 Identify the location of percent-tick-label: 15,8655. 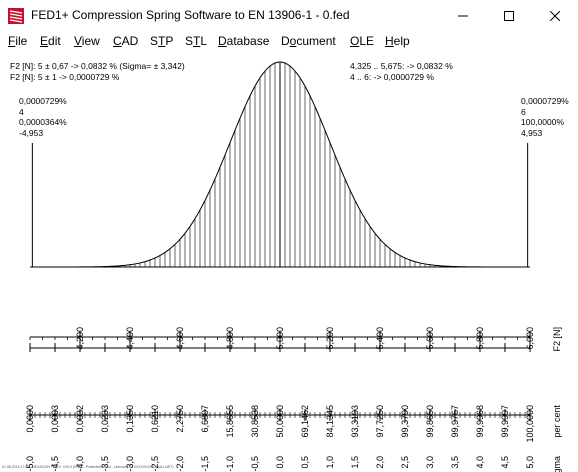
(230, 421).